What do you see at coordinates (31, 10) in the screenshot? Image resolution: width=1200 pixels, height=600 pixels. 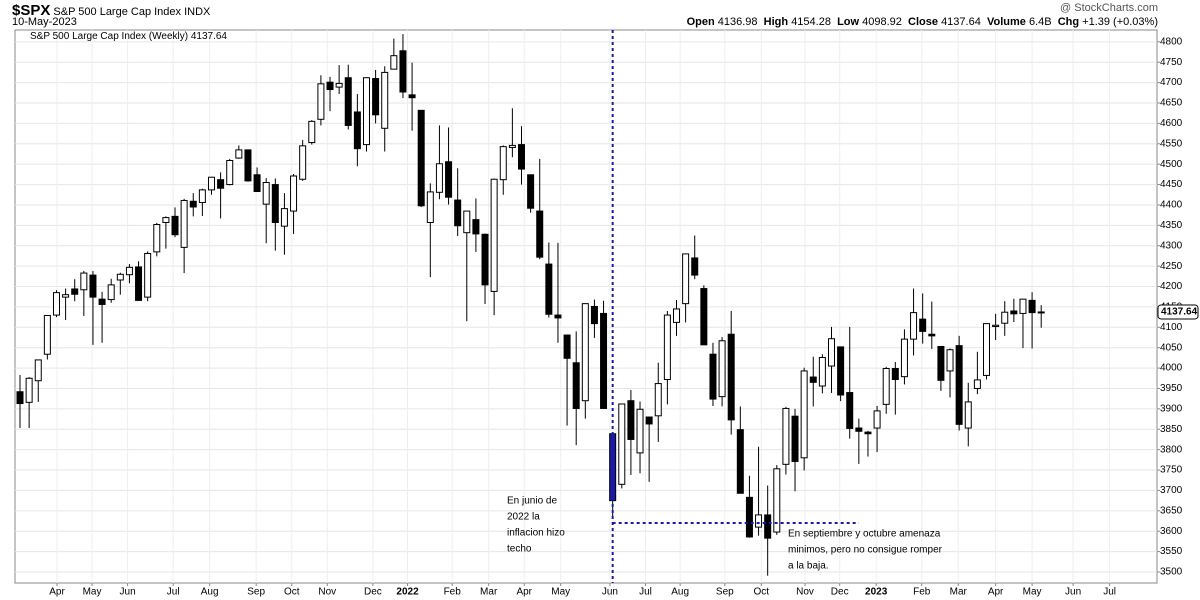 I see `symbol: $SPX` at bounding box center [31, 10].